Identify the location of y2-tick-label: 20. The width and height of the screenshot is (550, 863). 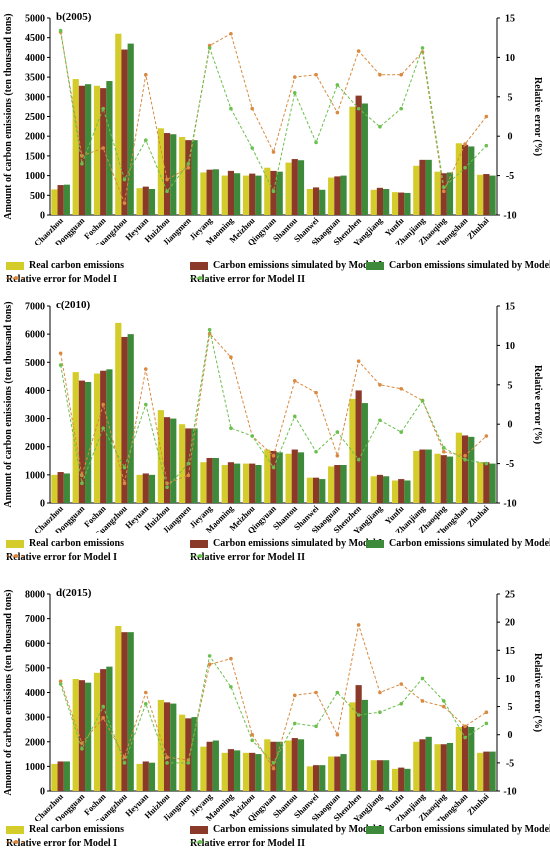
(510, 623).